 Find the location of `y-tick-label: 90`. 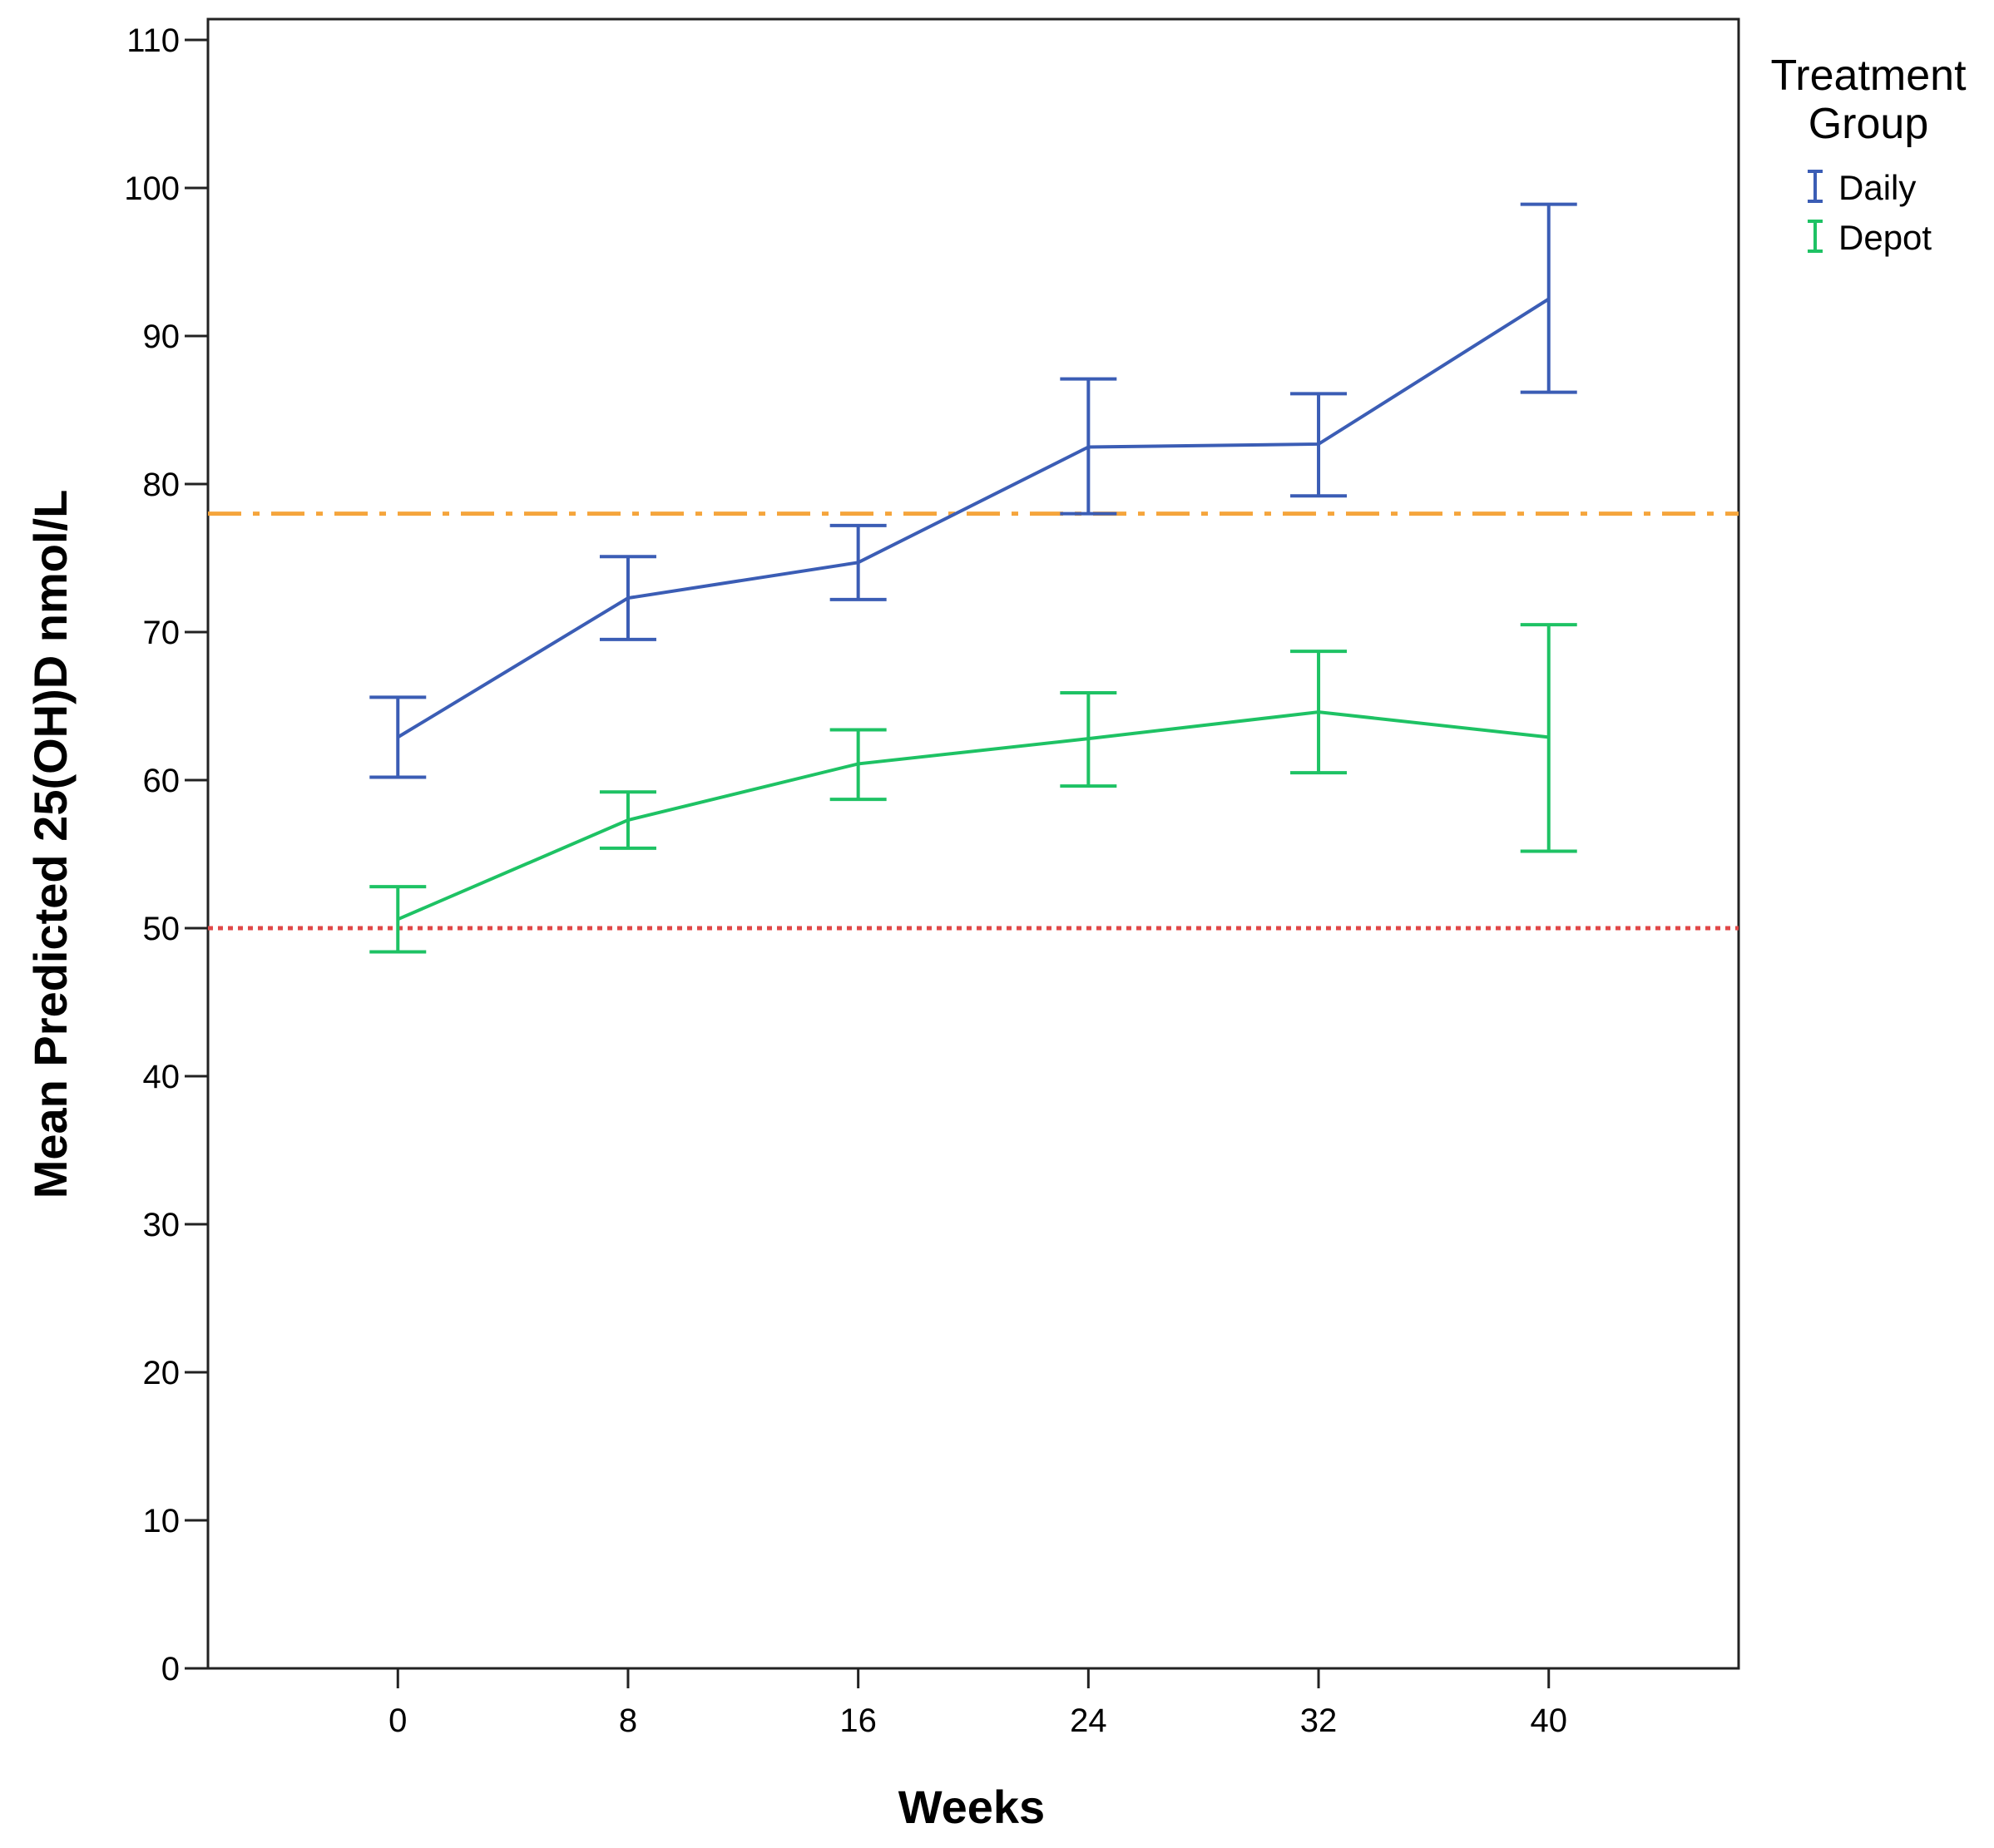

y-tick-label: 90 is located at coordinates (162, 337).